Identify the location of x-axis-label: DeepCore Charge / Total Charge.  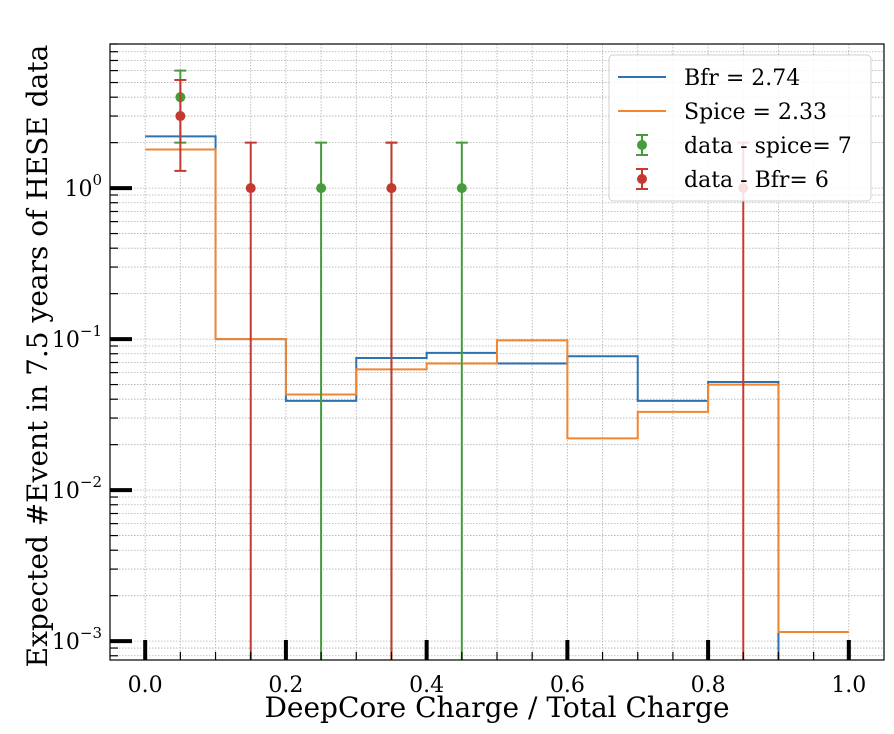
(496, 707).